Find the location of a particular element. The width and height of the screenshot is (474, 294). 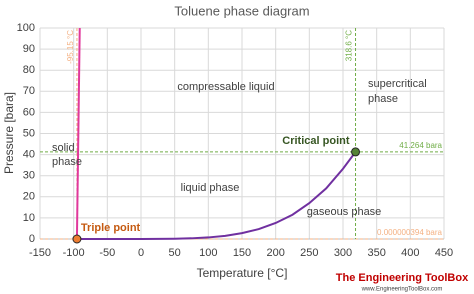

y-tick-label: 0 is located at coordinates (32, 239).